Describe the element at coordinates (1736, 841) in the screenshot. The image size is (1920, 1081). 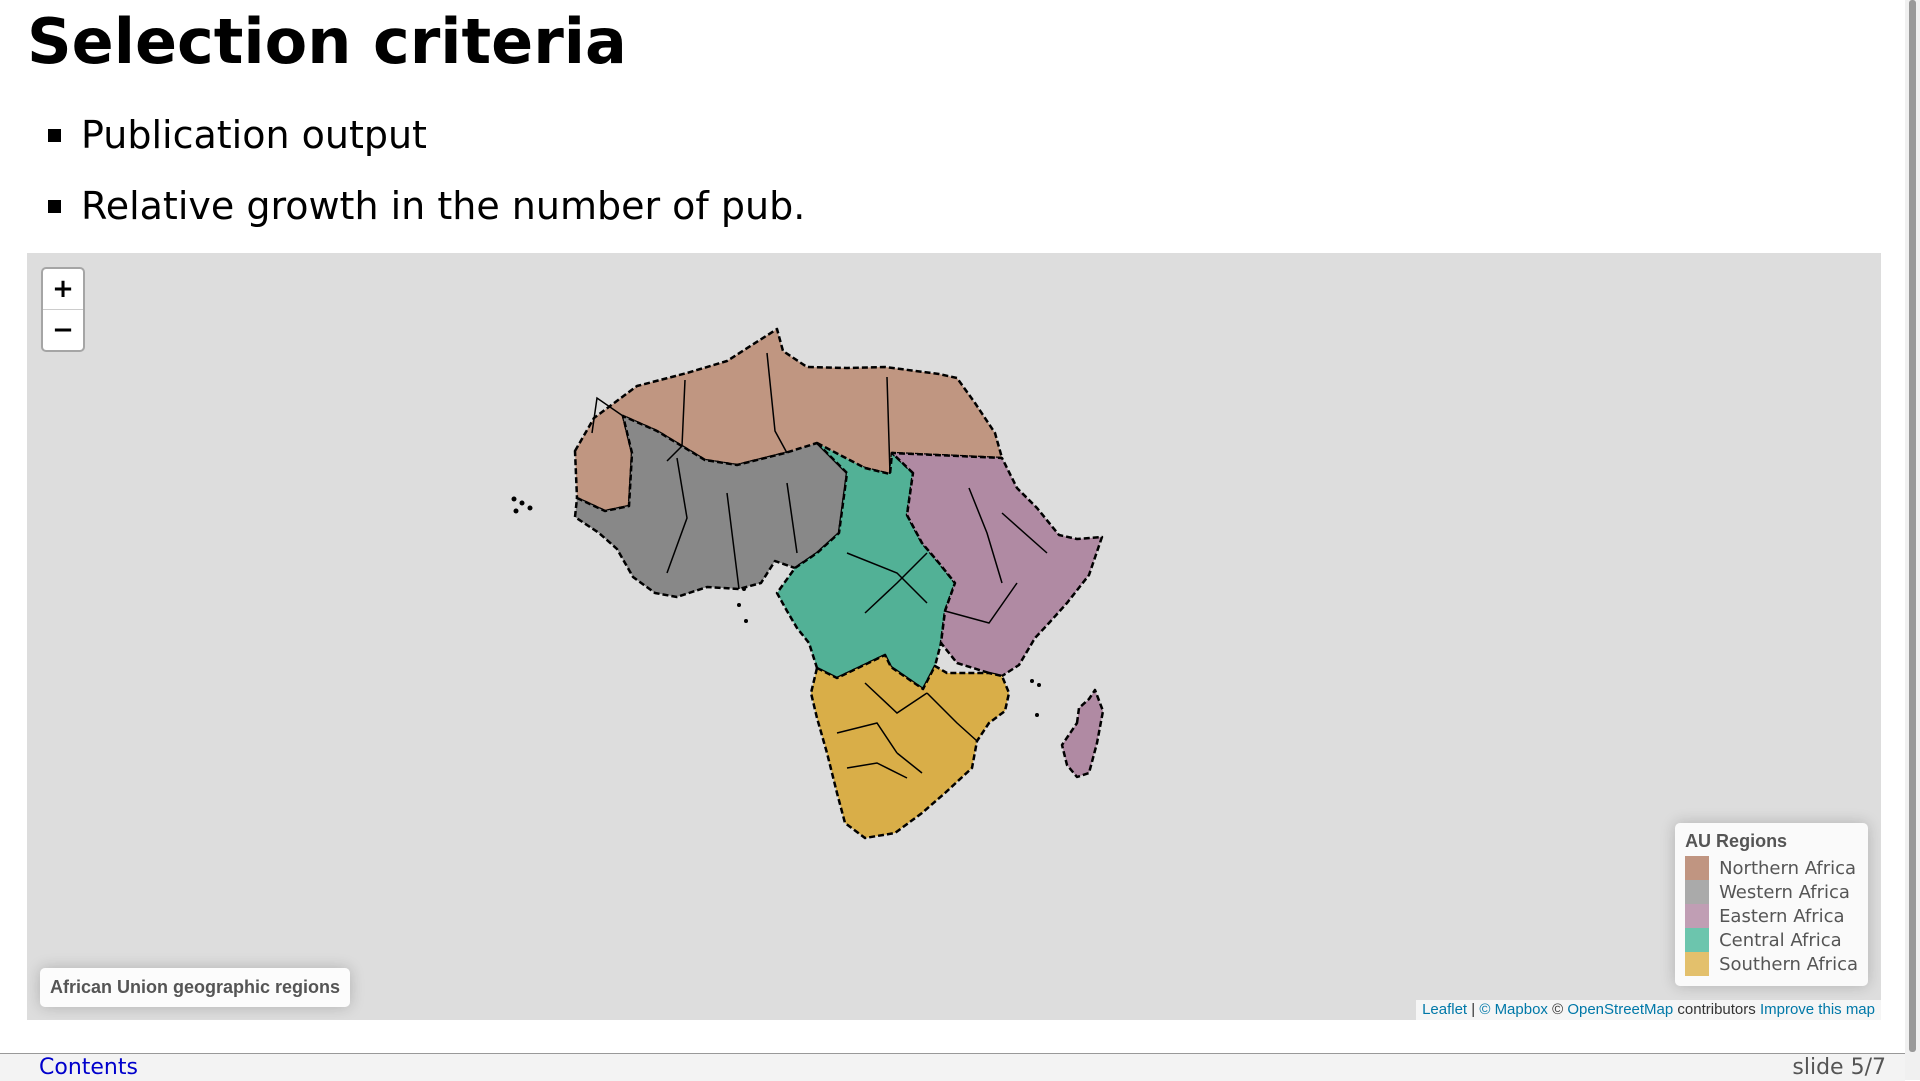
I see `legend-title: AU Regions` at that location.